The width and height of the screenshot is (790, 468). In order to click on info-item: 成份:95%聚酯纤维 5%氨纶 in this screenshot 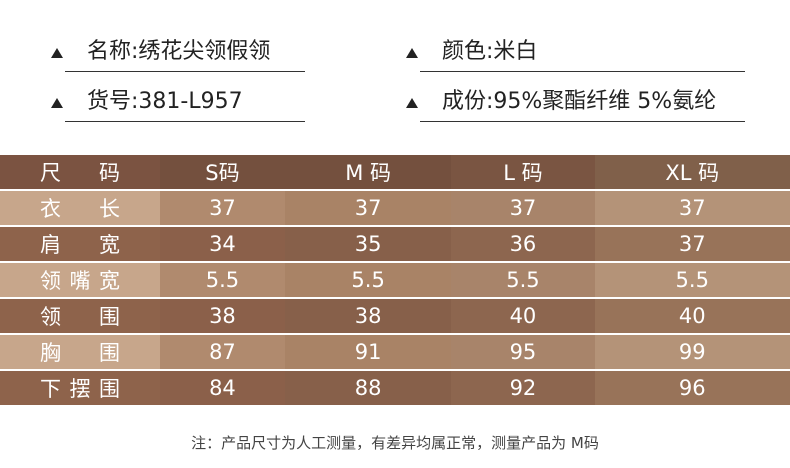, I will do `click(575, 102)`.